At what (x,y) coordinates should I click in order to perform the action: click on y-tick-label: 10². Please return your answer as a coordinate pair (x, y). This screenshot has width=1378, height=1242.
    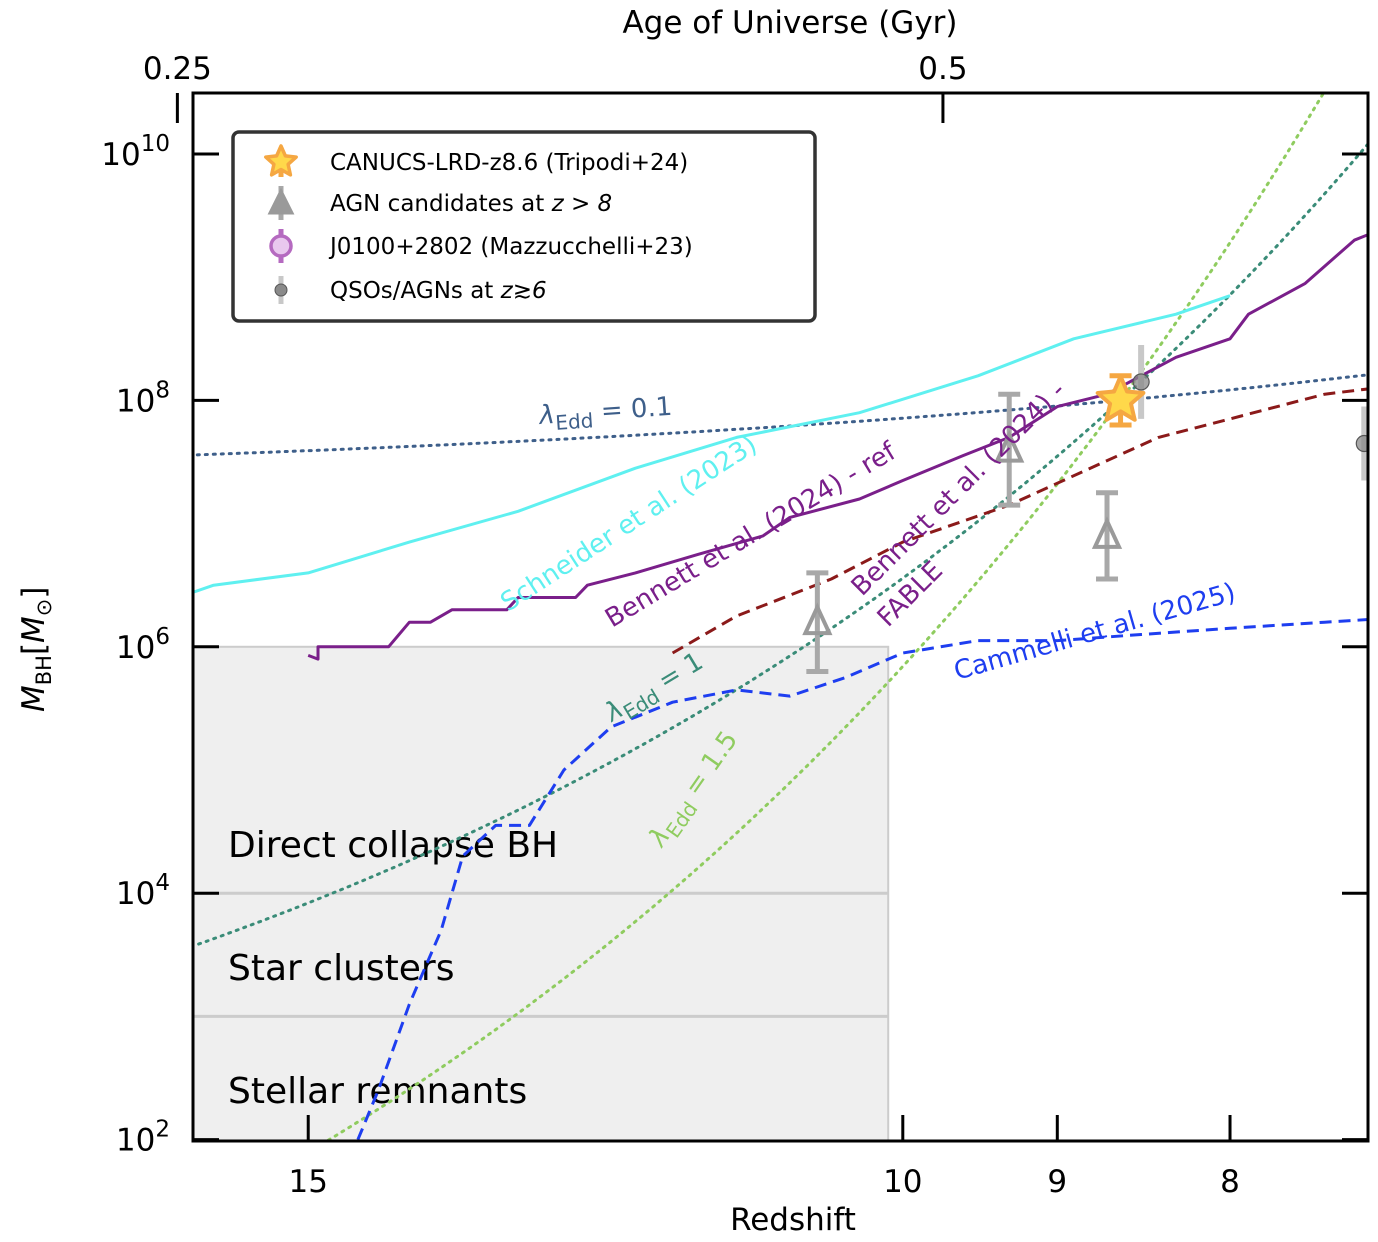
    Looking at the image, I should click on (143, 1138).